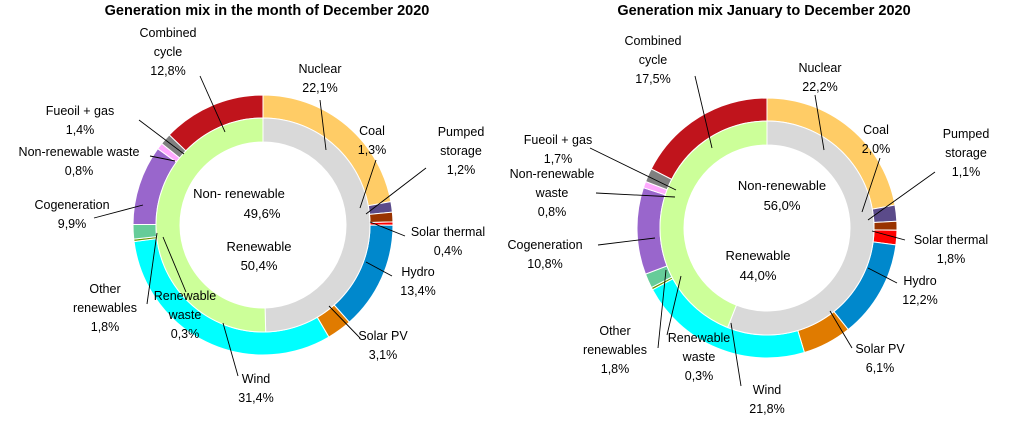 This screenshot has height=423, width=1017. I want to click on inner-label-renewable: Renewable 50,4%, so click(258, 256).